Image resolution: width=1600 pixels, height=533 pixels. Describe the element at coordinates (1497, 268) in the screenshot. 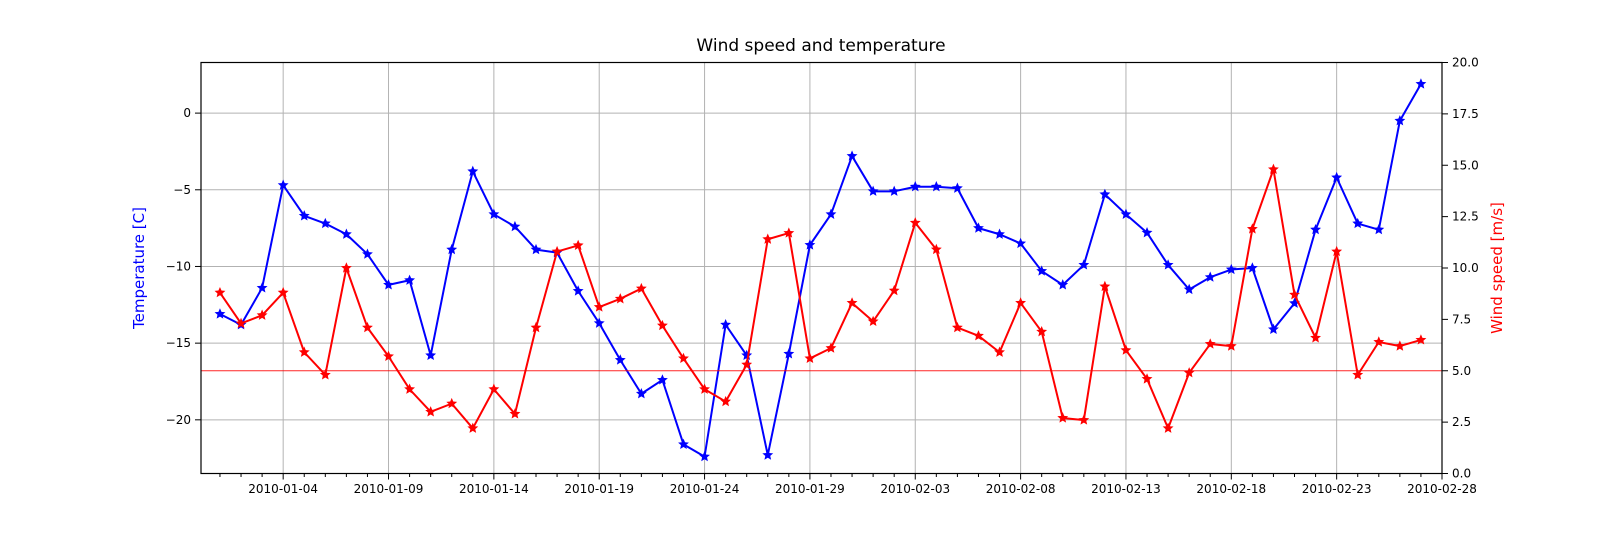

I see `right-axis-label: Wind speed [m/s]` at that location.